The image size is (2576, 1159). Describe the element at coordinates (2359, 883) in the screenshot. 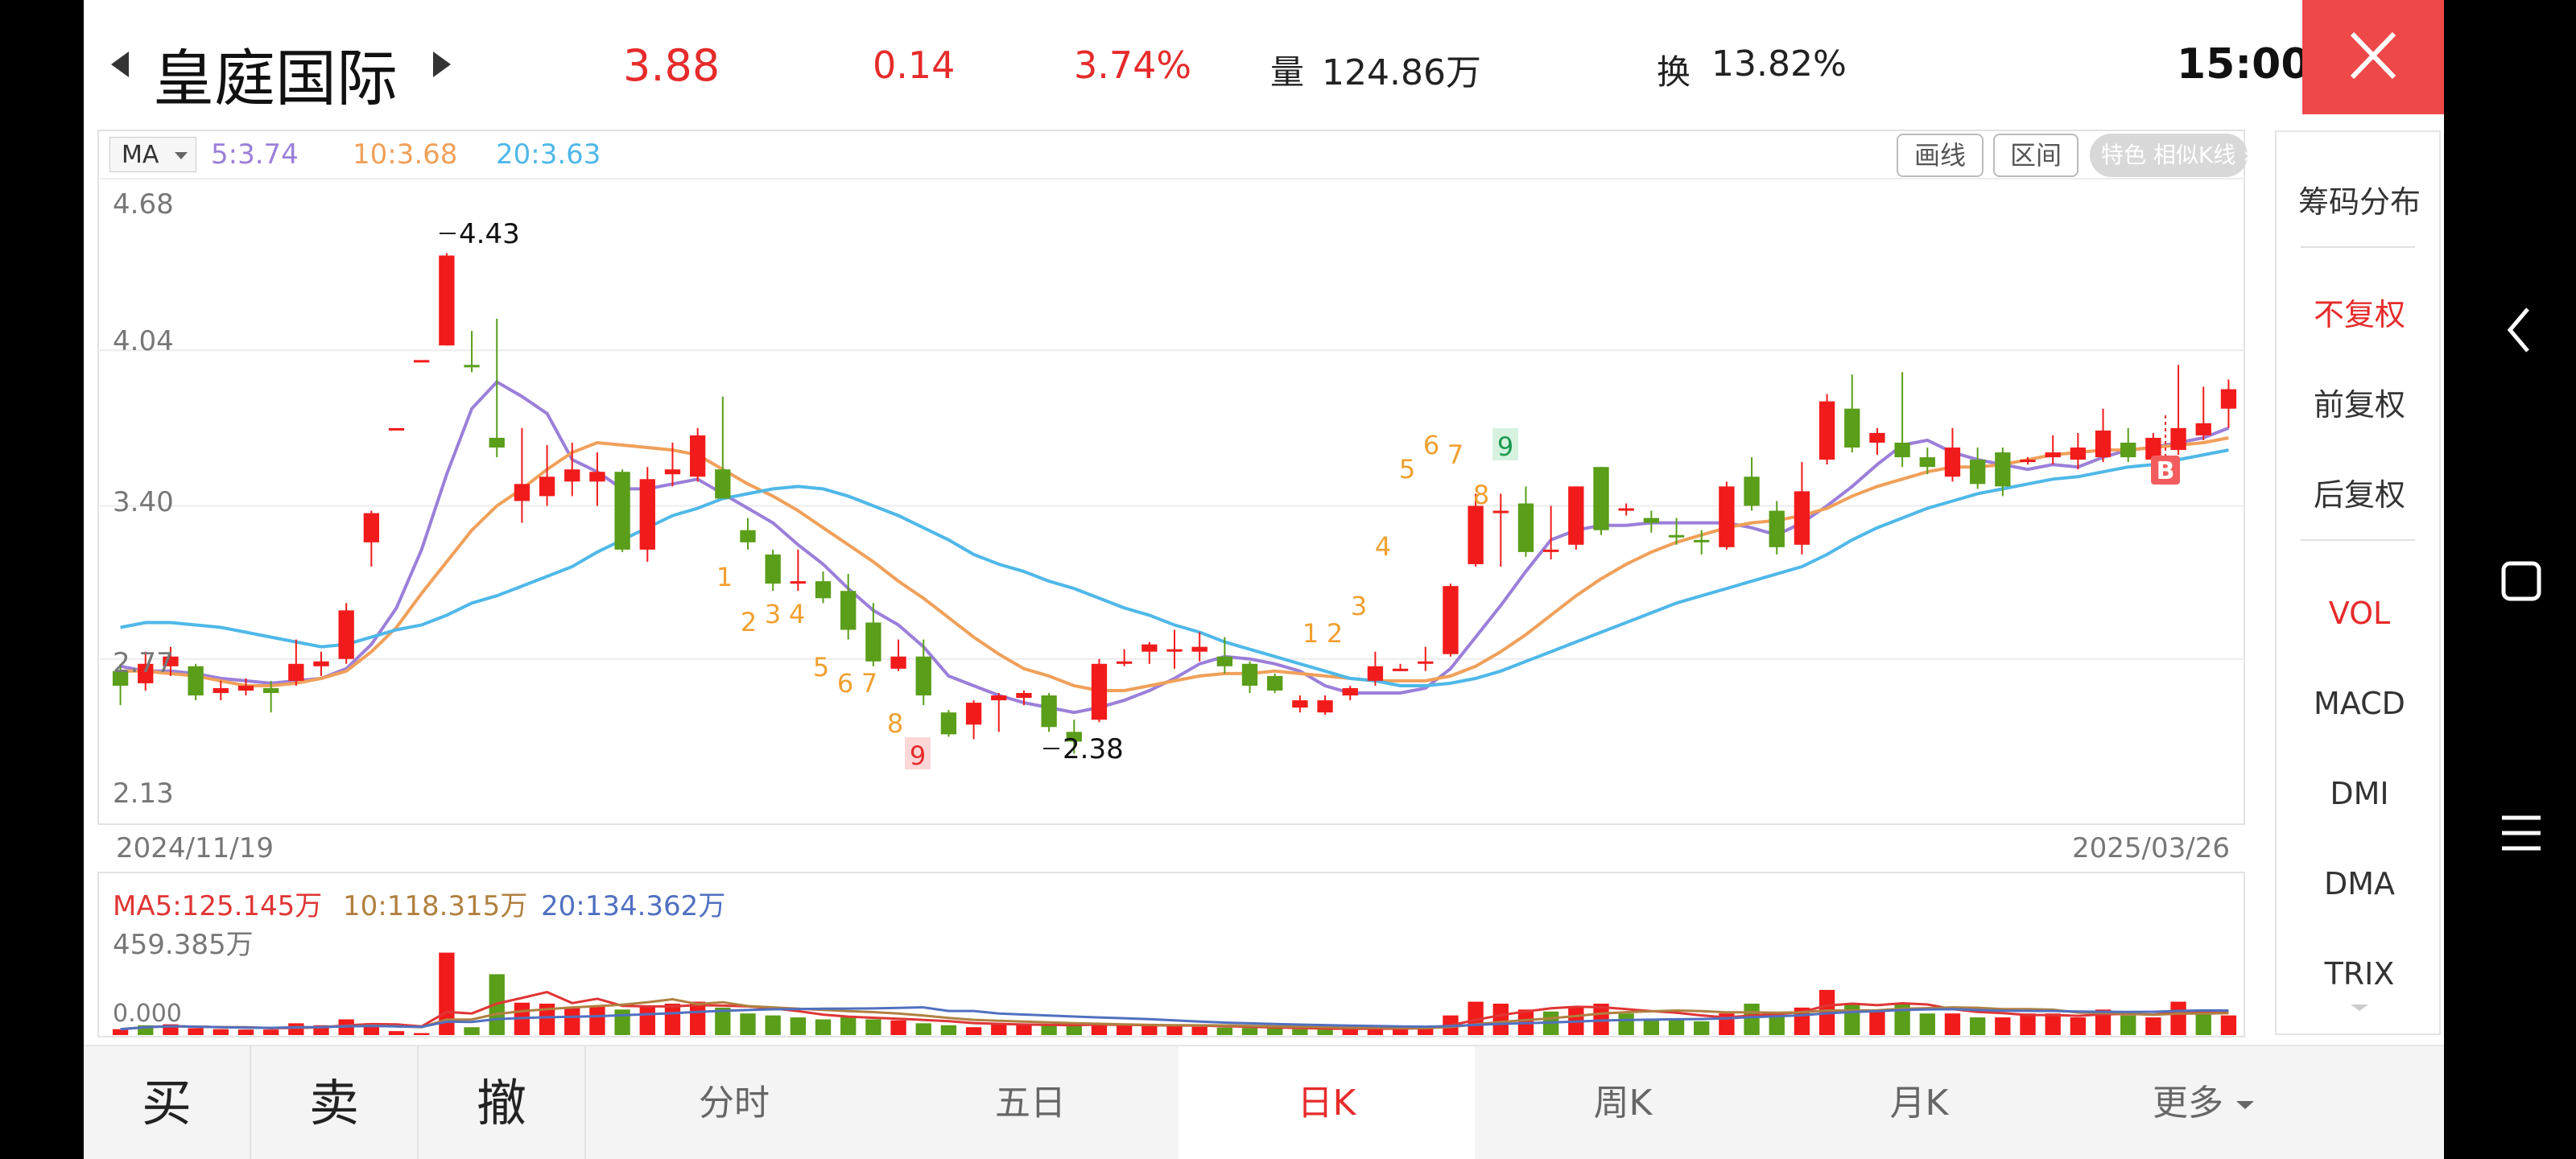

I see `indicator-dma: DMA` at that location.